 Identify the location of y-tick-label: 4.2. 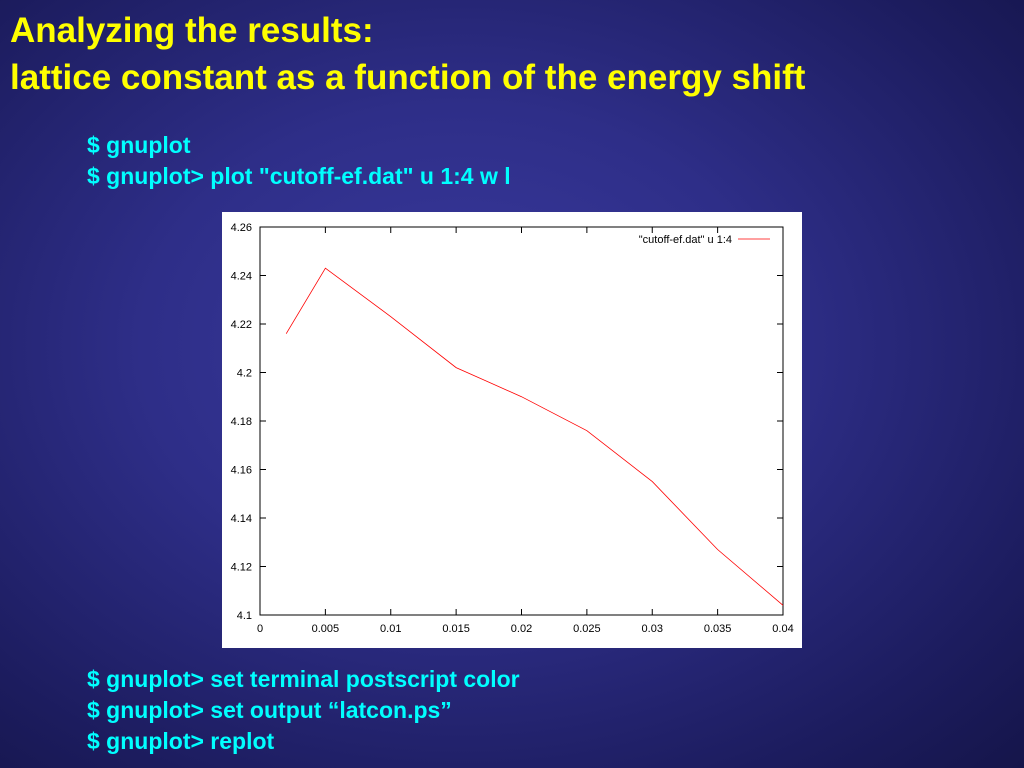
(244, 374).